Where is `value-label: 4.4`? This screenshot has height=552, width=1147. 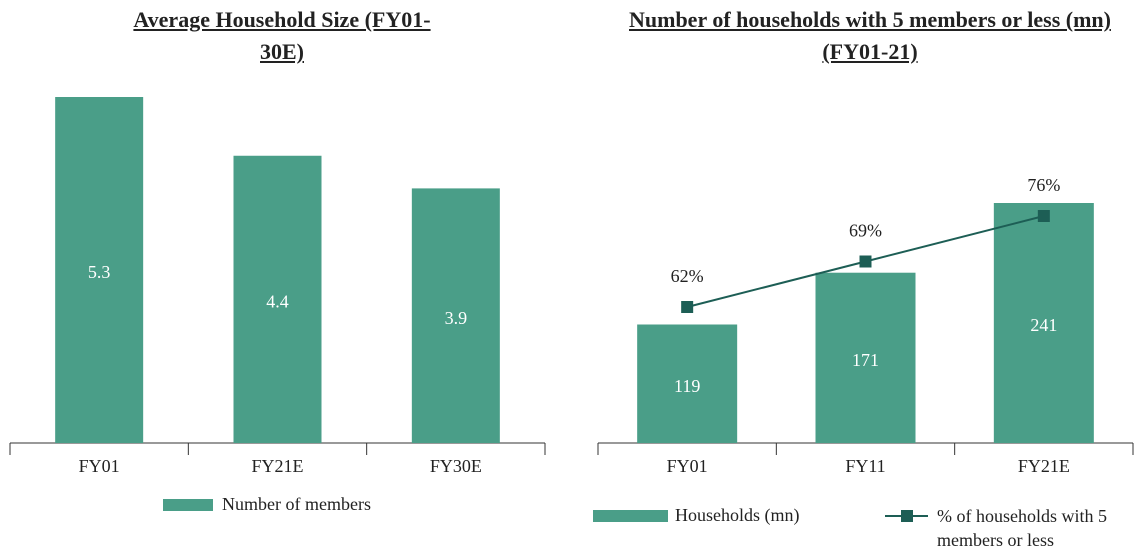
value-label: 4.4 is located at coordinates (277, 302).